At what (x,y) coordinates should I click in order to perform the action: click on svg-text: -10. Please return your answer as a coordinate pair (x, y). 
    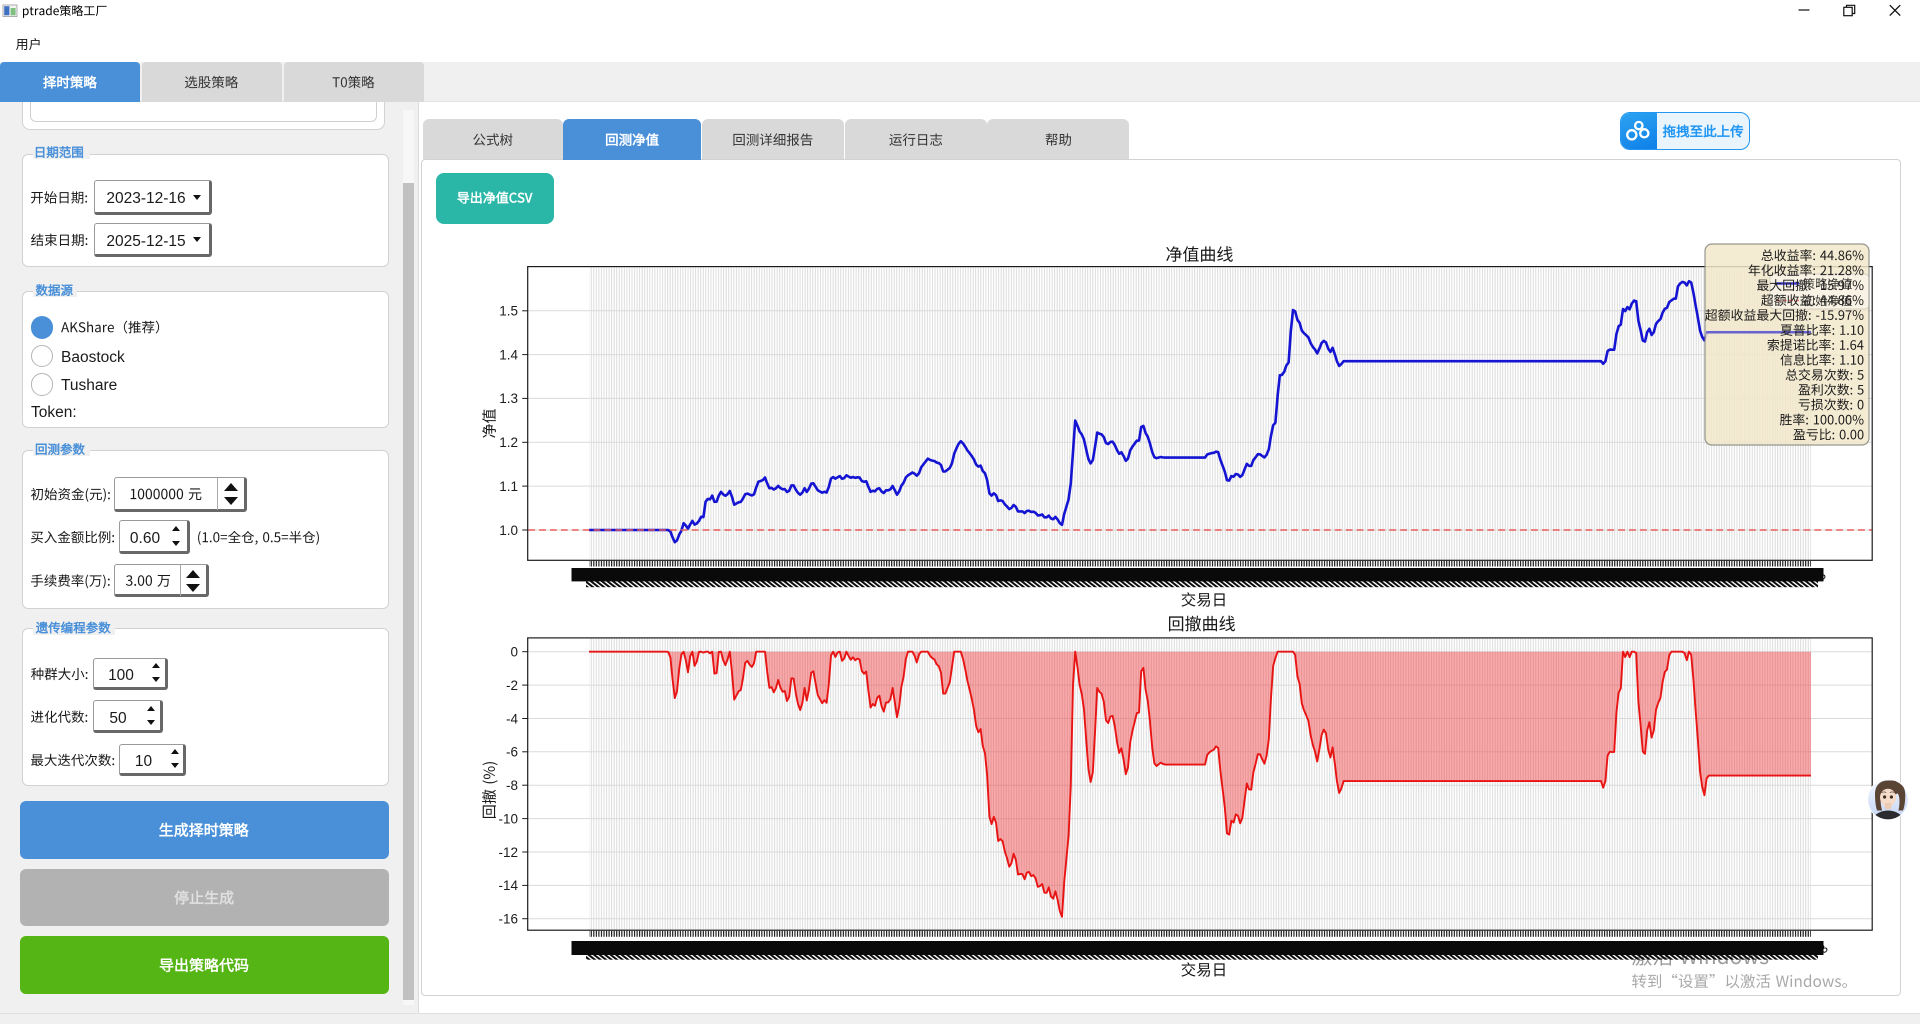
    Looking at the image, I should click on (508, 818).